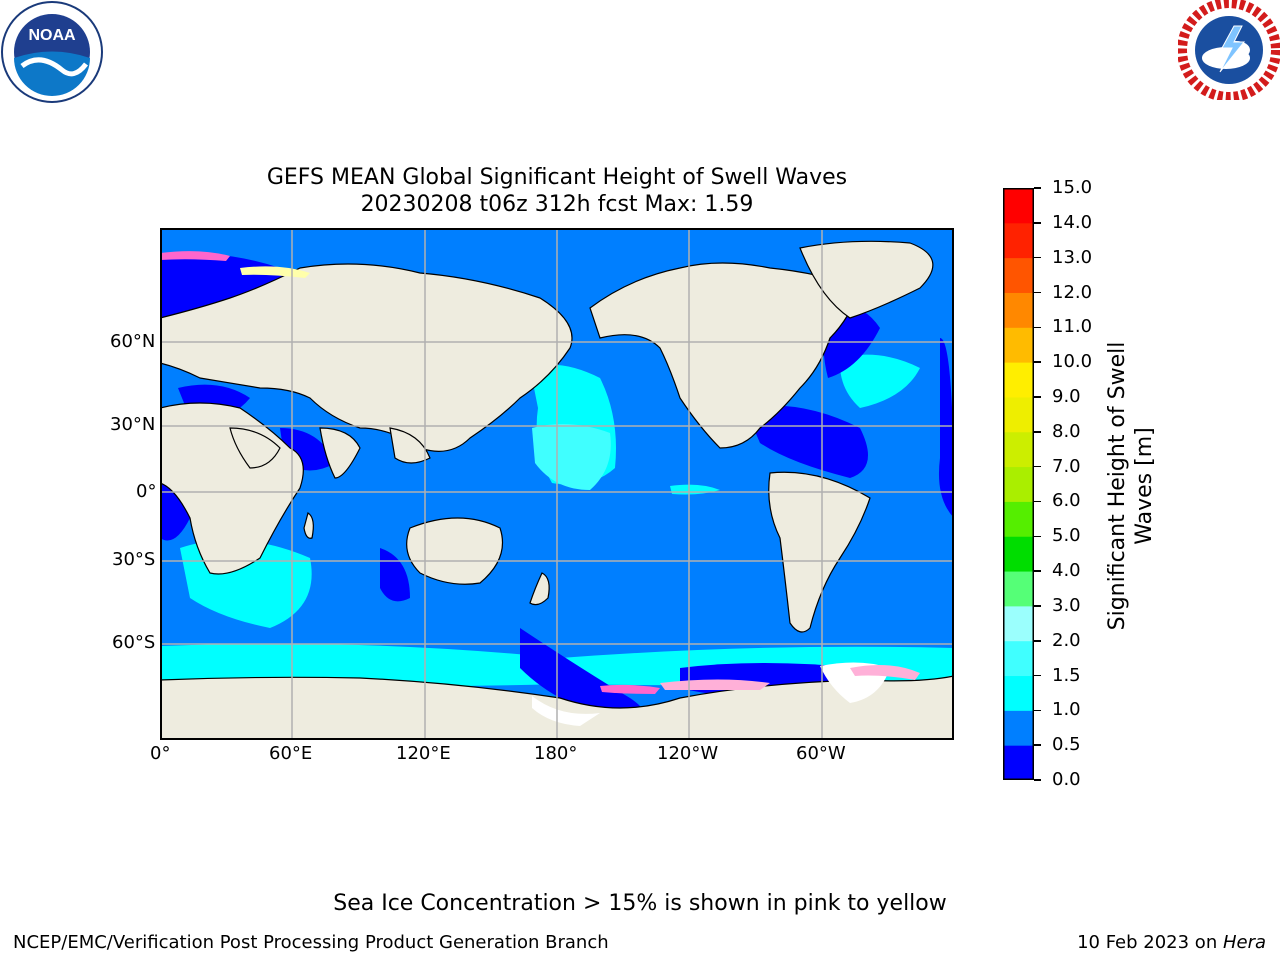 This screenshot has height=960, width=1280. What do you see at coordinates (423, 753) in the screenshot?
I see `x-tick-120e: 120°E` at bounding box center [423, 753].